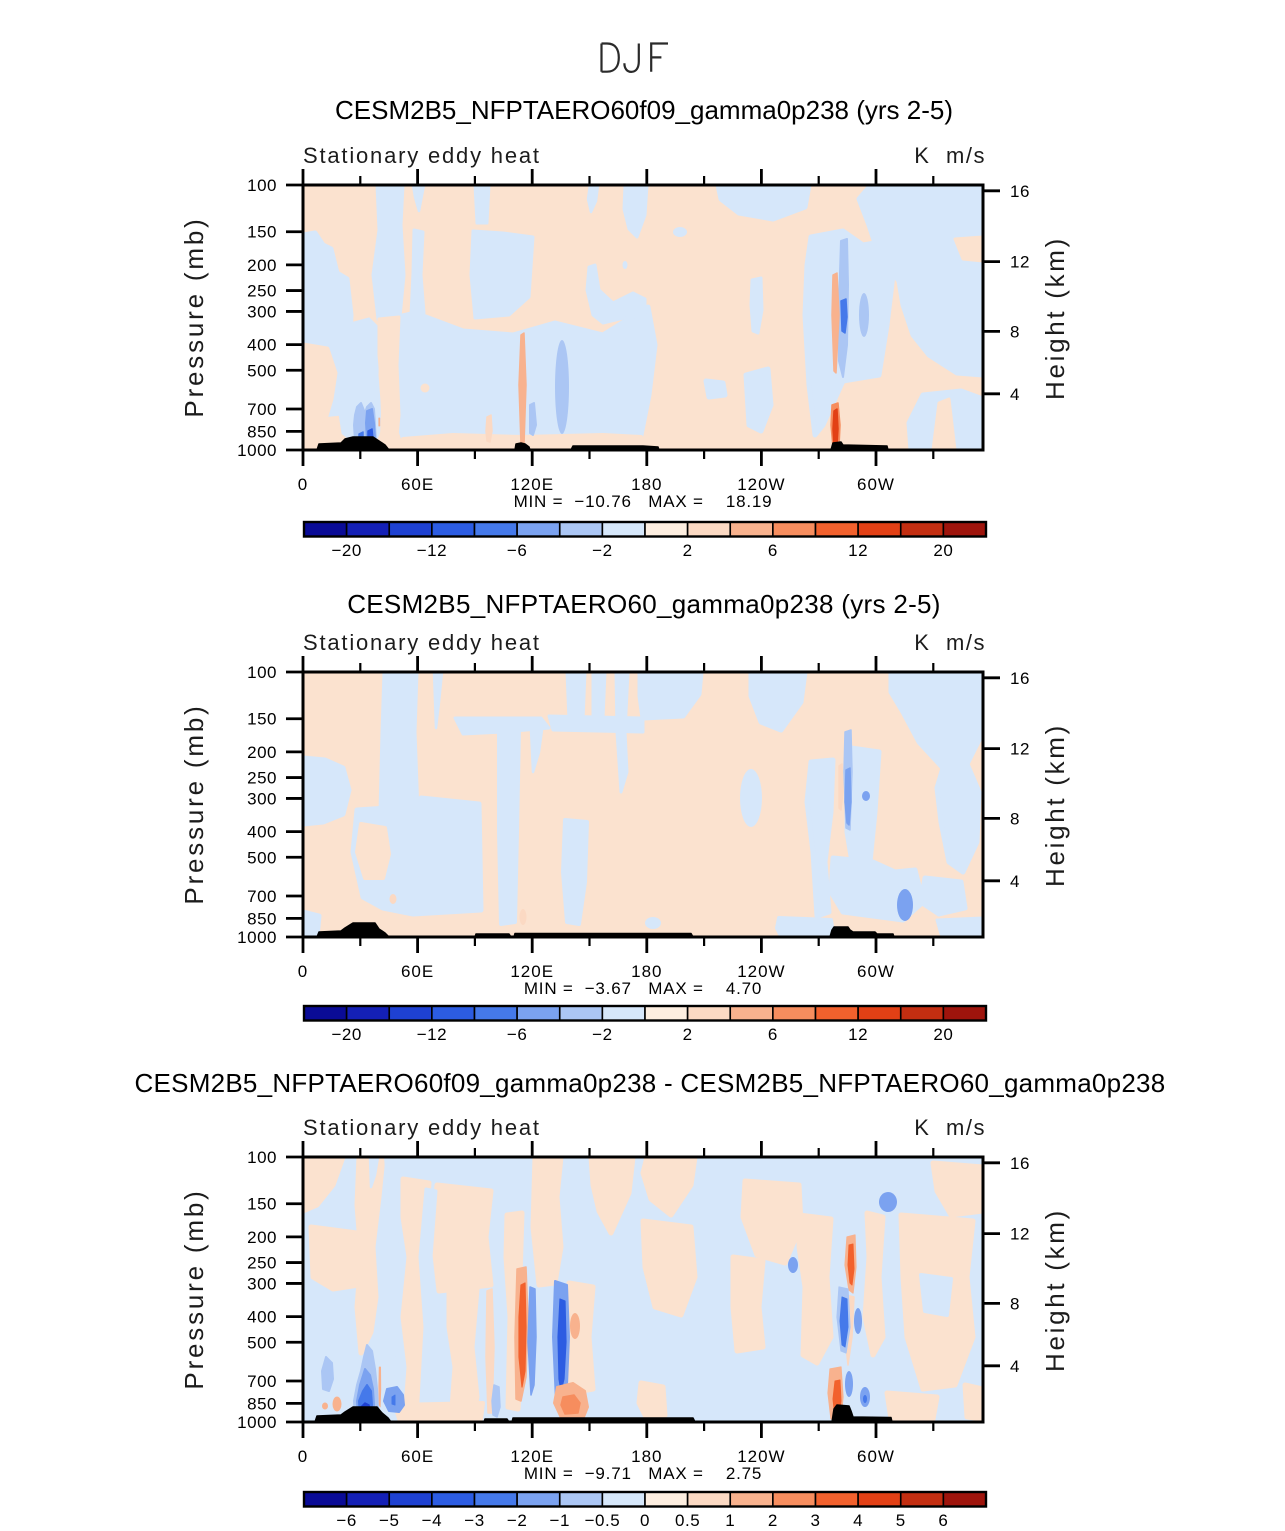 The width and height of the screenshot is (1285, 1531). What do you see at coordinates (474, 1520) in the screenshot?
I see `svg-text: −3` at bounding box center [474, 1520].